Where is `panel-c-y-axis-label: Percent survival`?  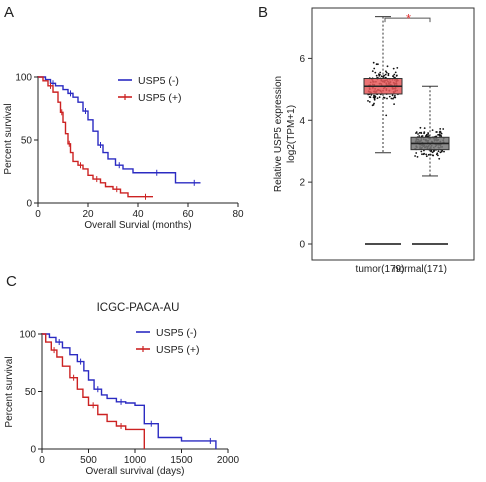 panel-c-y-axis-label: Percent survival is located at coordinates (9, 391).